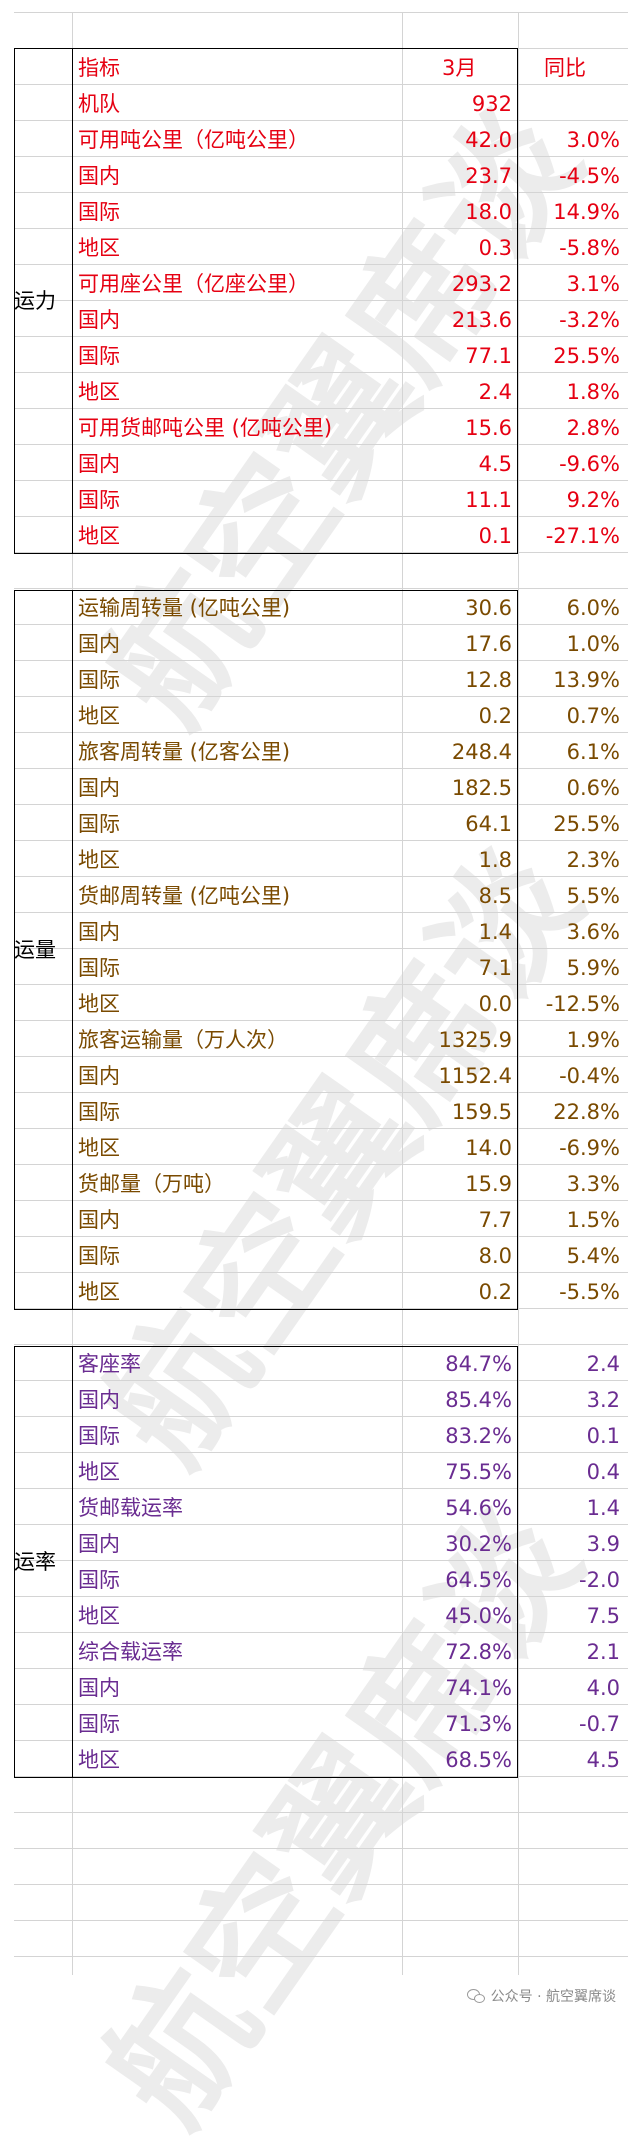 Image resolution: width=640 pixels, height=2156 pixels. I want to click on table-row-yoy: 1.5%, so click(593, 1220).